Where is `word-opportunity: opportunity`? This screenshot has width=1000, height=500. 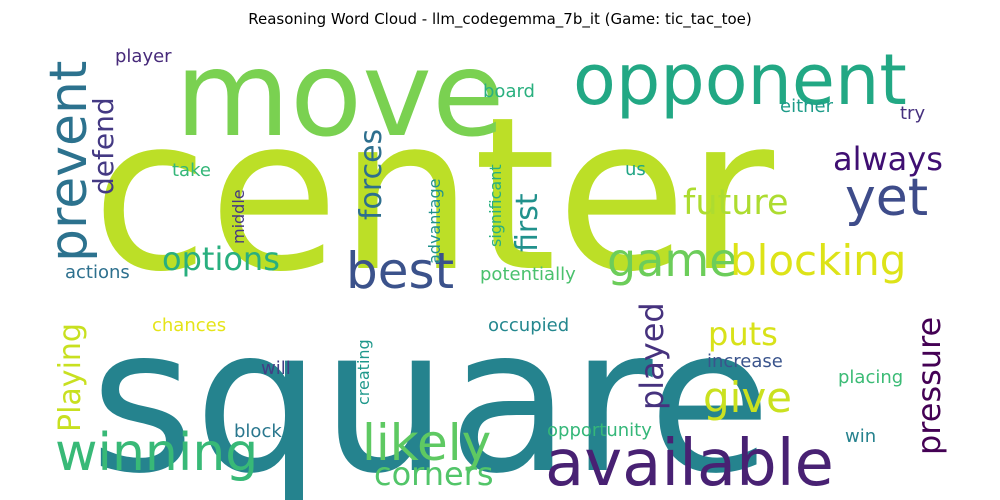 word-opportunity: opportunity is located at coordinates (599, 430).